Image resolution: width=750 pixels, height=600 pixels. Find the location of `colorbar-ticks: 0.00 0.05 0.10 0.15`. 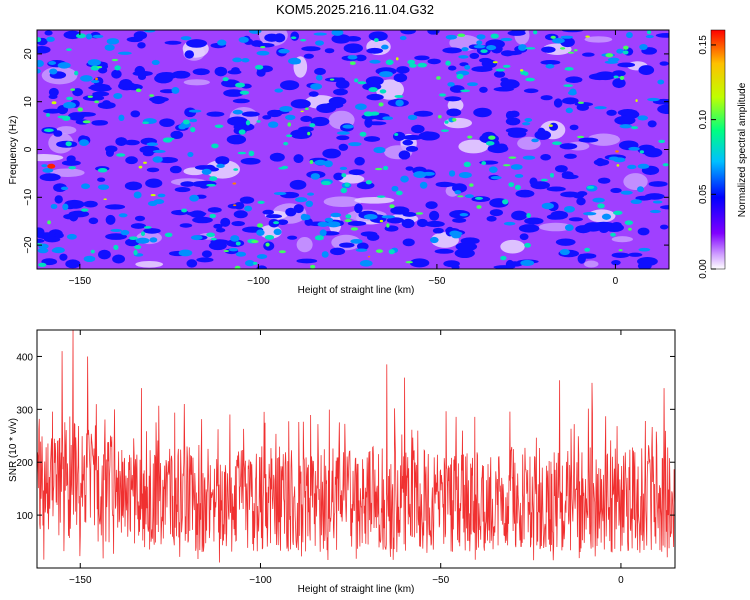

colorbar-ticks: 0.00 0.05 0.10 0.15 is located at coordinates (707, 157).